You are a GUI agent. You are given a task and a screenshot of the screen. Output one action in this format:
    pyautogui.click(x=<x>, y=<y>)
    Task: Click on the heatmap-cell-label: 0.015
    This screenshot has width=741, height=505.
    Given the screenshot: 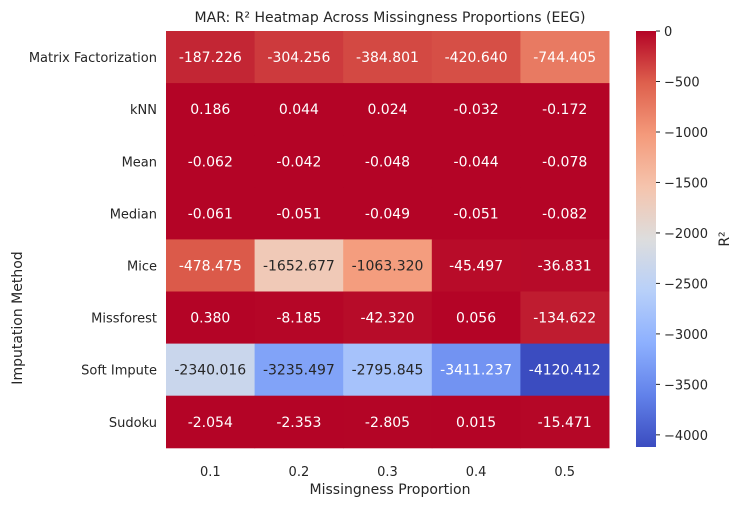 What is the action you would take?
    pyautogui.click(x=476, y=423)
    